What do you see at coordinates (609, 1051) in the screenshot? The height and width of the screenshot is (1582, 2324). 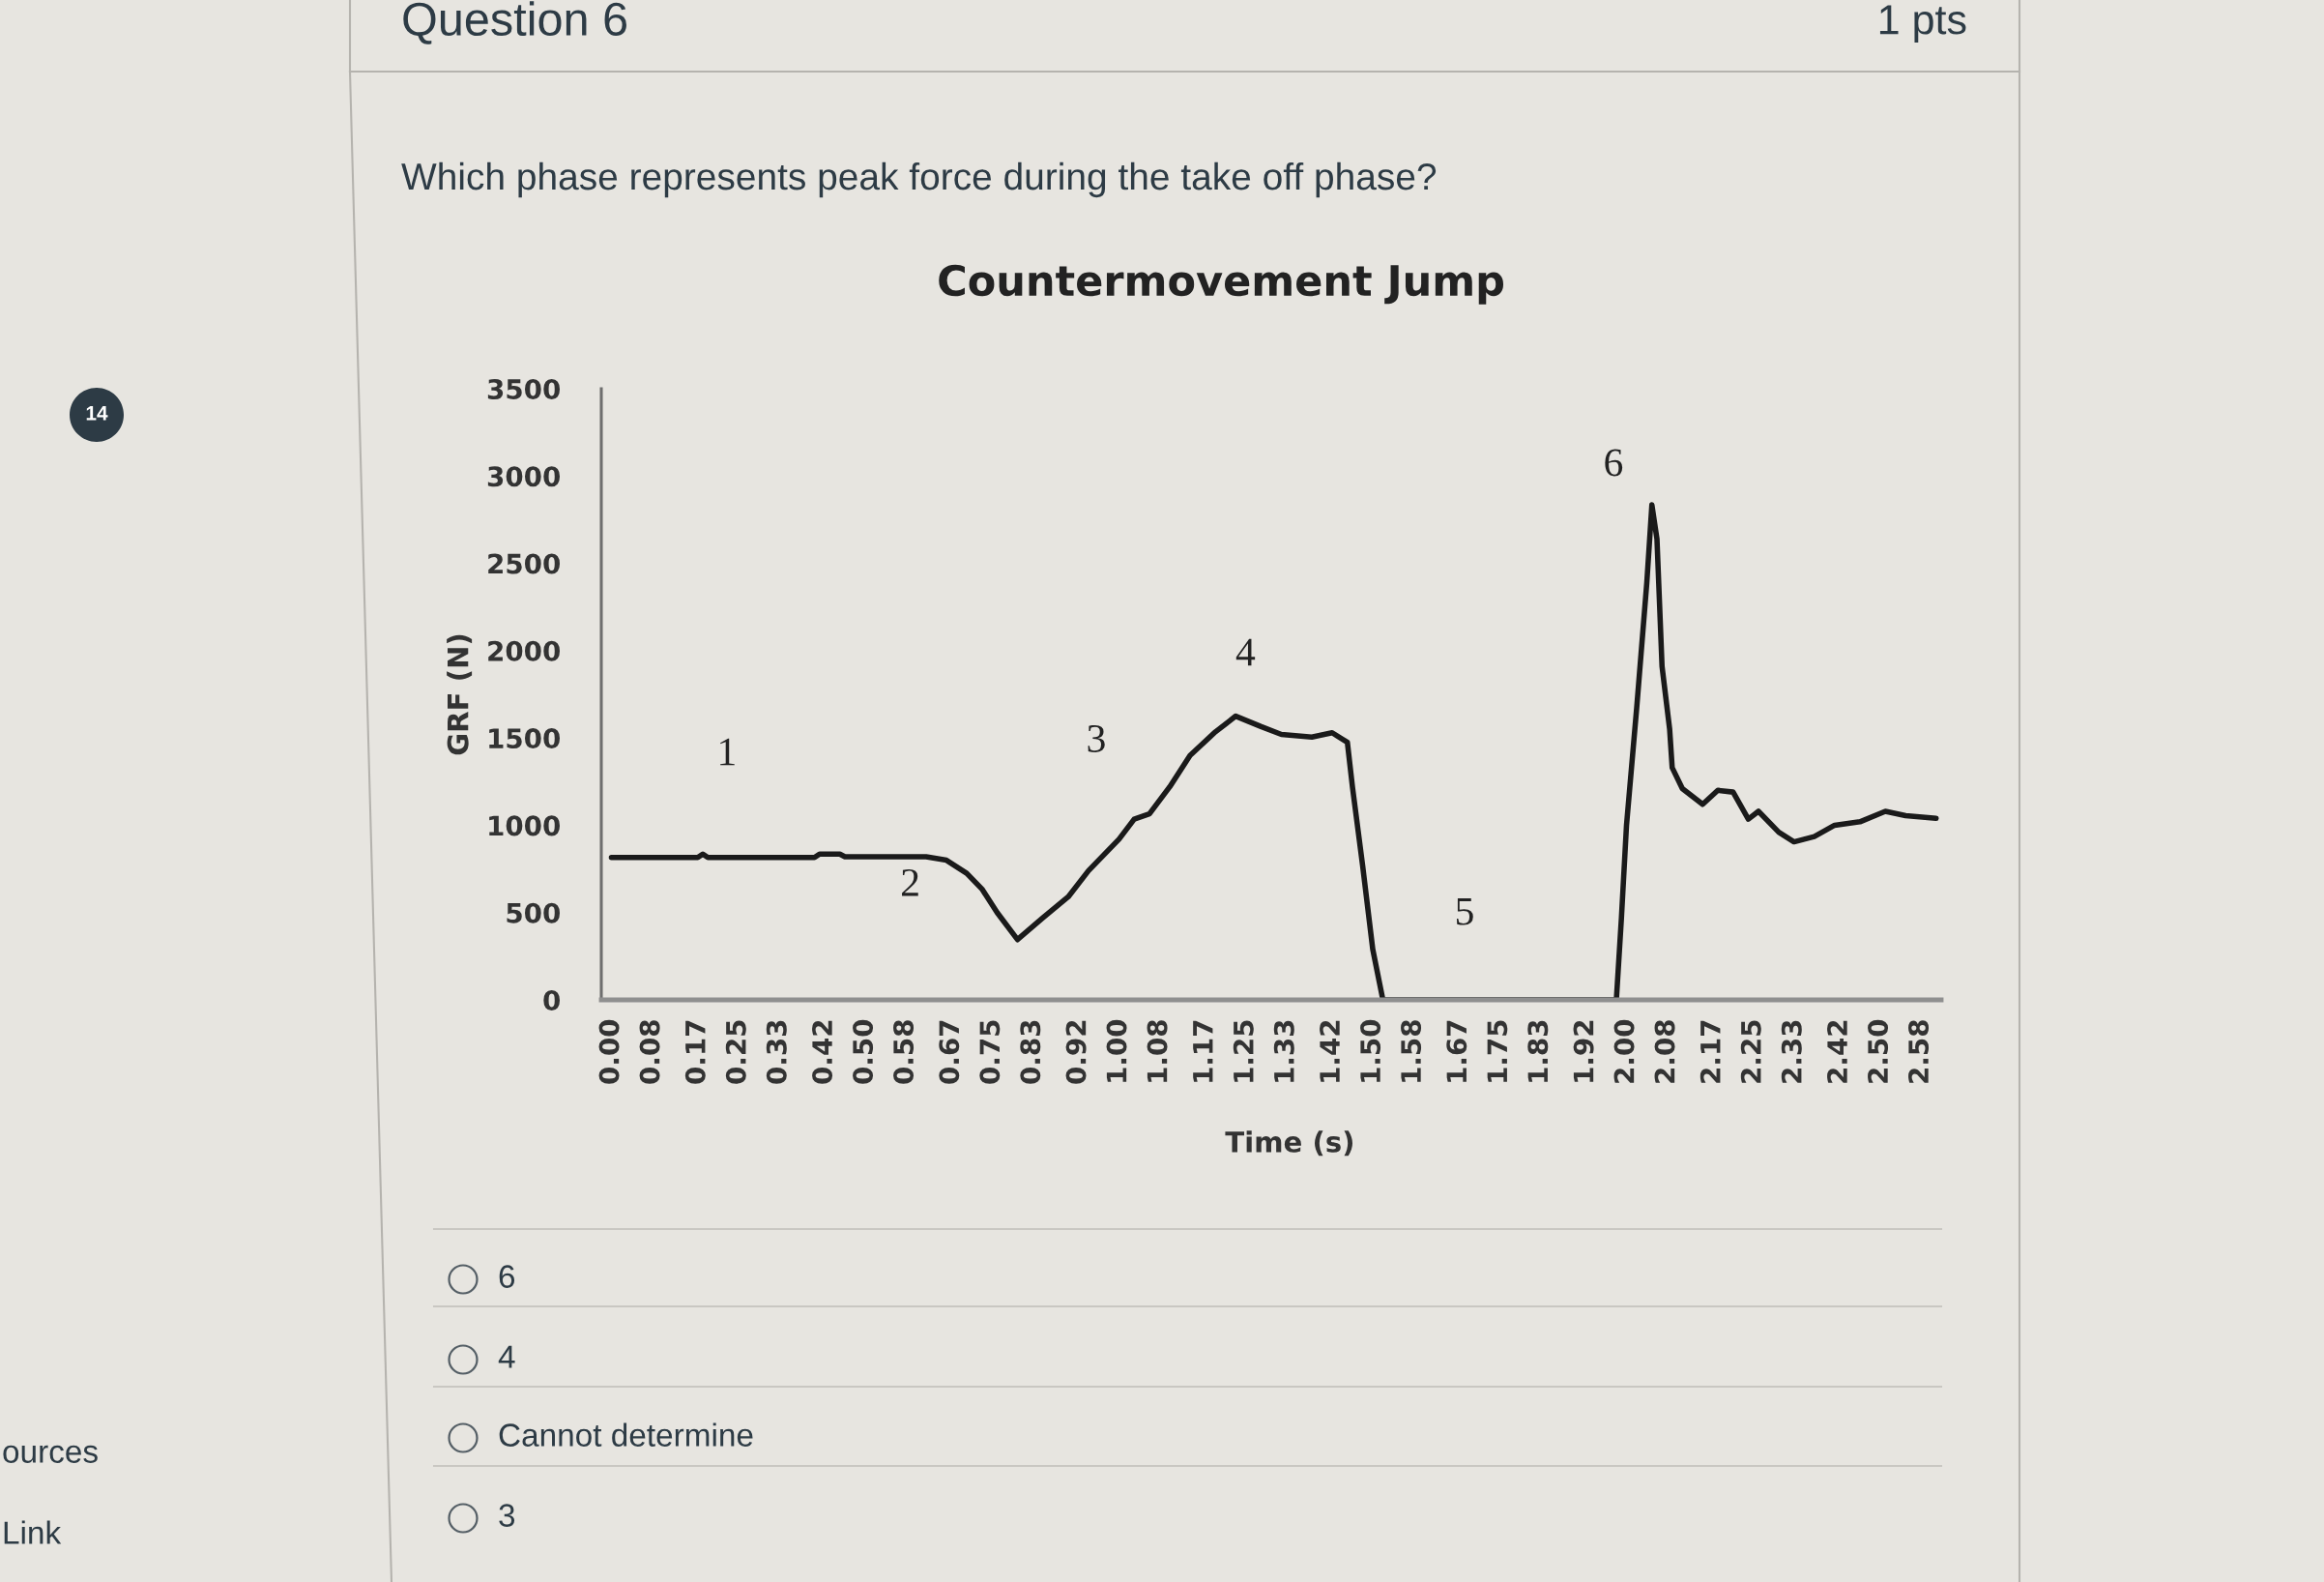 I see `x-tick-label: 0.00` at bounding box center [609, 1051].